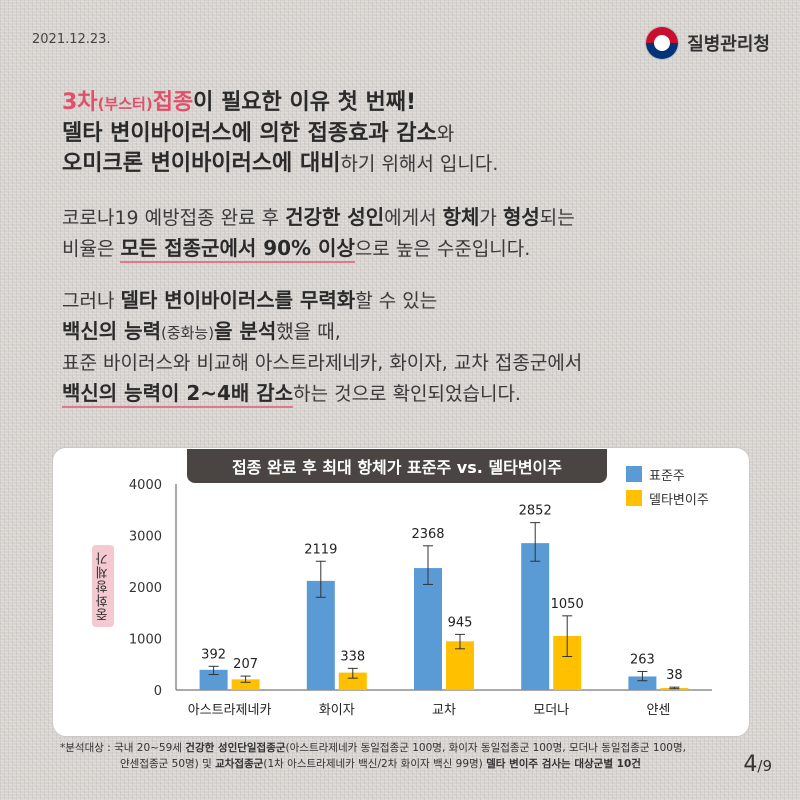  Describe the element at coordinates (145, 537) in the screenshot. I see `y-tick-label: 3000` at that location.